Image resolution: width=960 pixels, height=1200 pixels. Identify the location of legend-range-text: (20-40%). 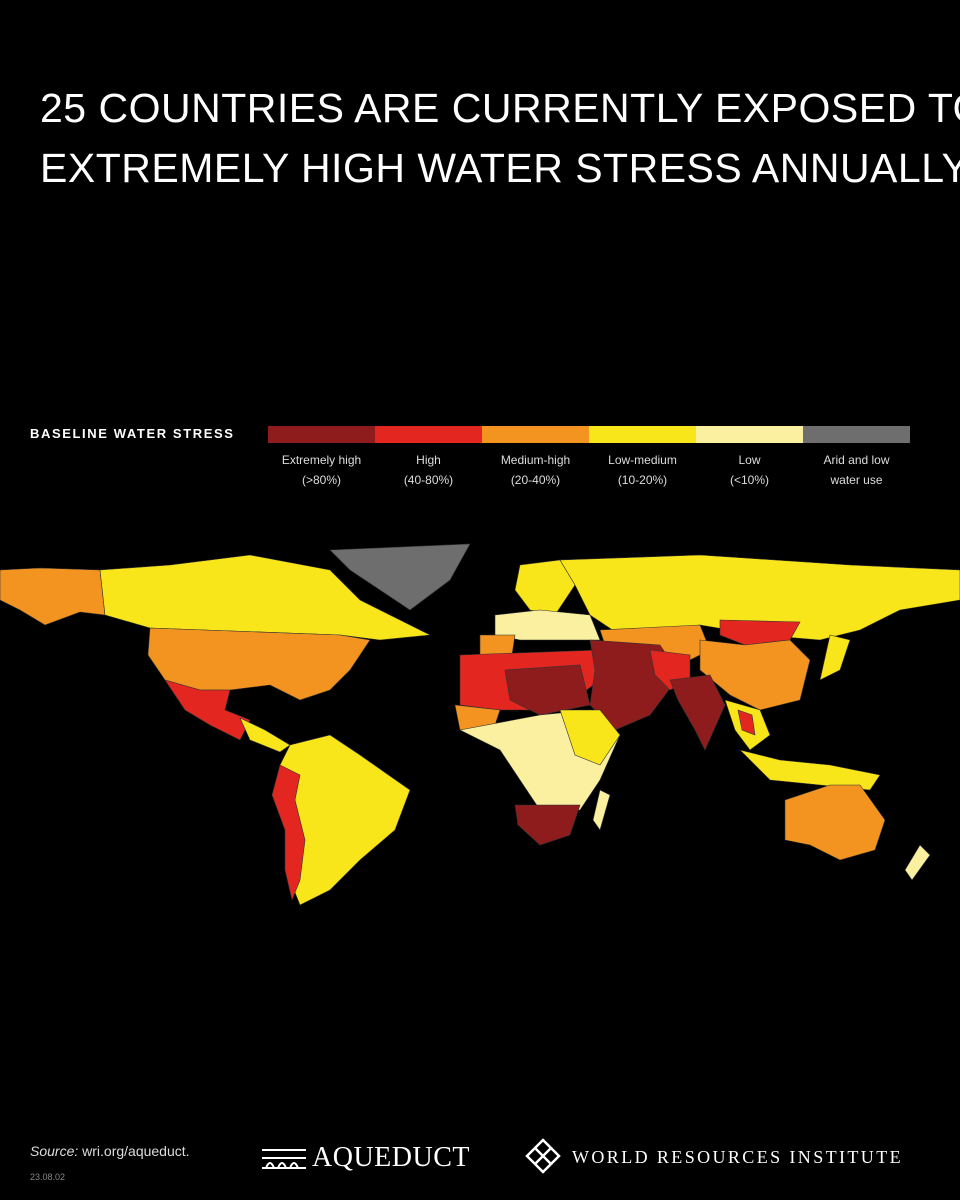
(535, 480).